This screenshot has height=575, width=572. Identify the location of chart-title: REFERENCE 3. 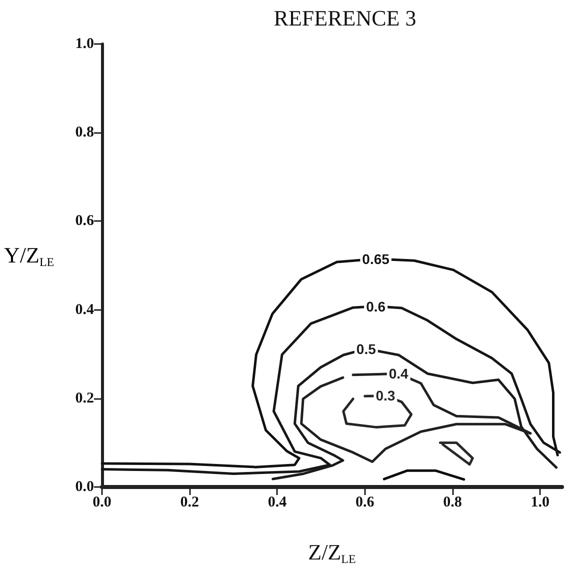
(345, 18).